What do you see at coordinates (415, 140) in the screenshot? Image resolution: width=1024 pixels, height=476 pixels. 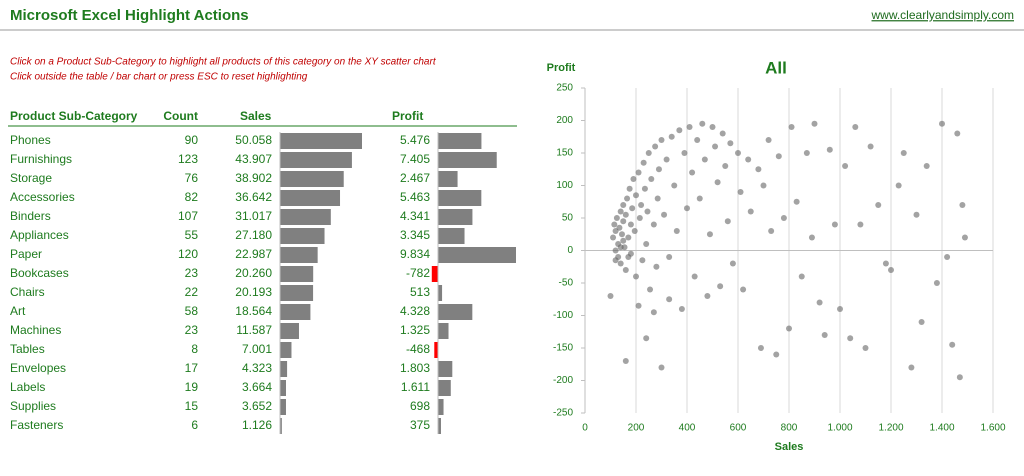 I see `profit-value: 5.476` at bounding box center [415, 140].